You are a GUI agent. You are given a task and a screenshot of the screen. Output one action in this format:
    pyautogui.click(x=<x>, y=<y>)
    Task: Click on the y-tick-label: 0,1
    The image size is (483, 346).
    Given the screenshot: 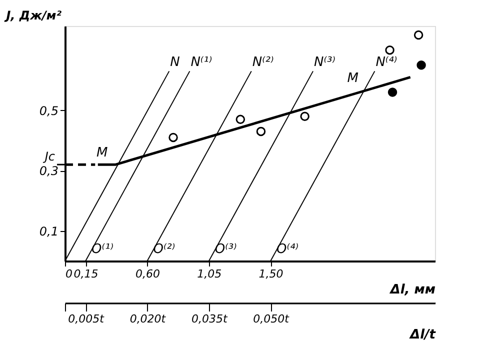 What is the action you would take?
    pyautogui.click(x=48, y=231)
    